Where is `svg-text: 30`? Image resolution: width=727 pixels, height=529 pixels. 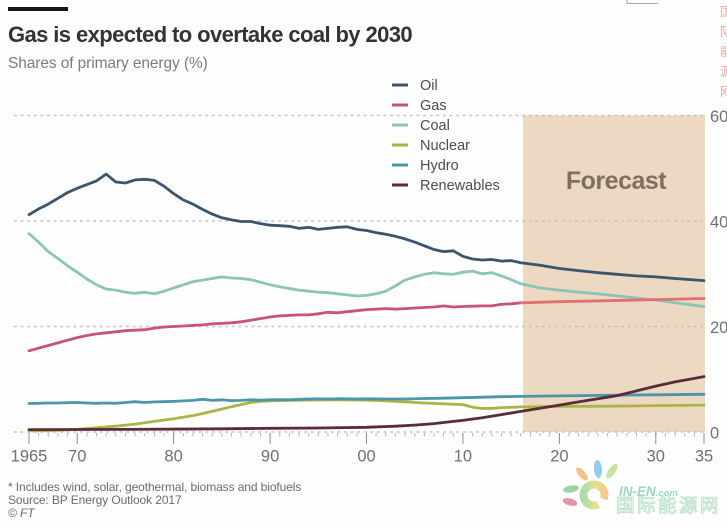 svg-text: 30 is located at coordinates (656, 457).